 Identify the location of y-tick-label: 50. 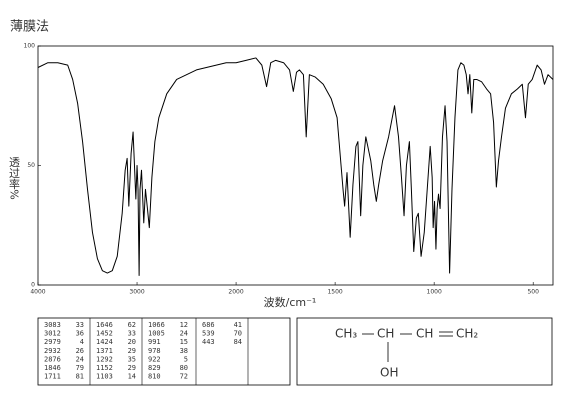
(31, 165).